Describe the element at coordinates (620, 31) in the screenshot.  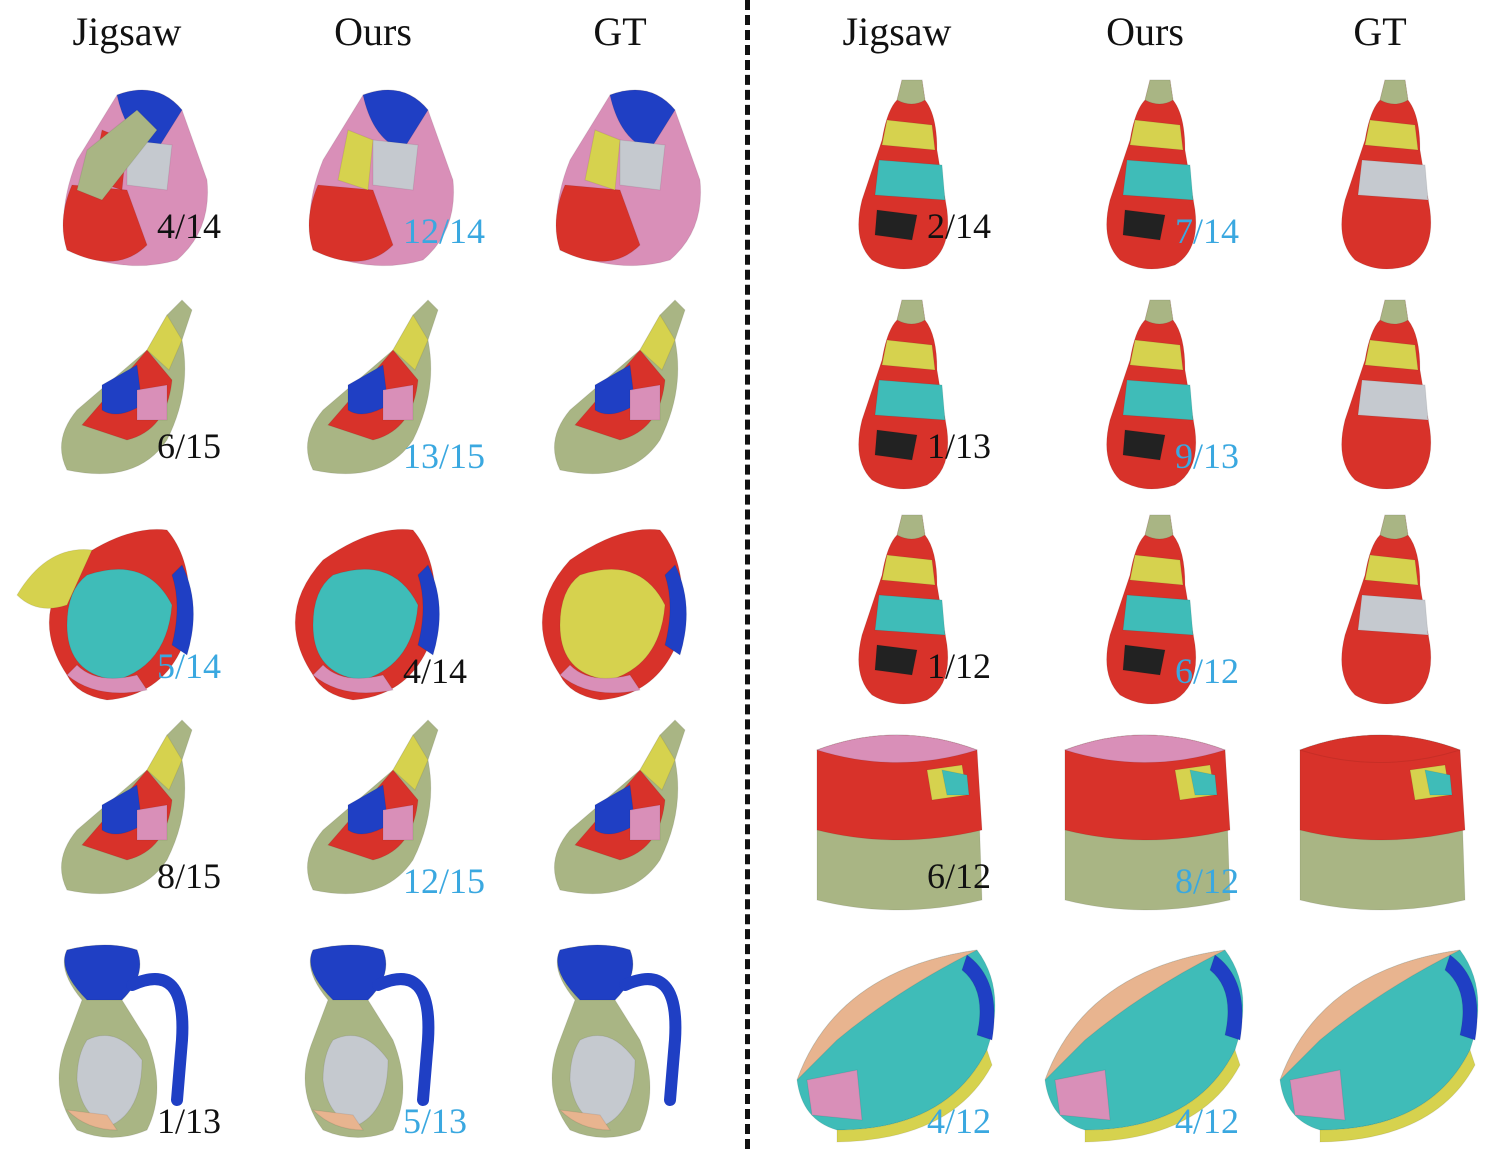
I see `header-left-gt: GT` at that location.